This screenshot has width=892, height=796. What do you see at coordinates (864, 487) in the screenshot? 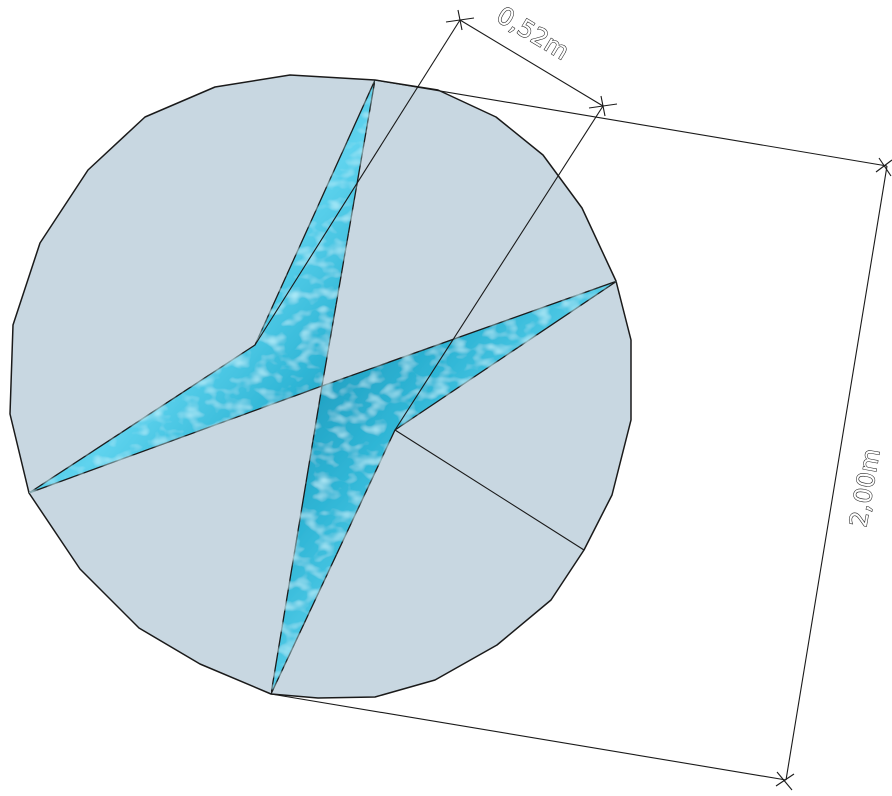
I see `diameter-dimension-label: 2,00m` at bounding box center [864, 487].